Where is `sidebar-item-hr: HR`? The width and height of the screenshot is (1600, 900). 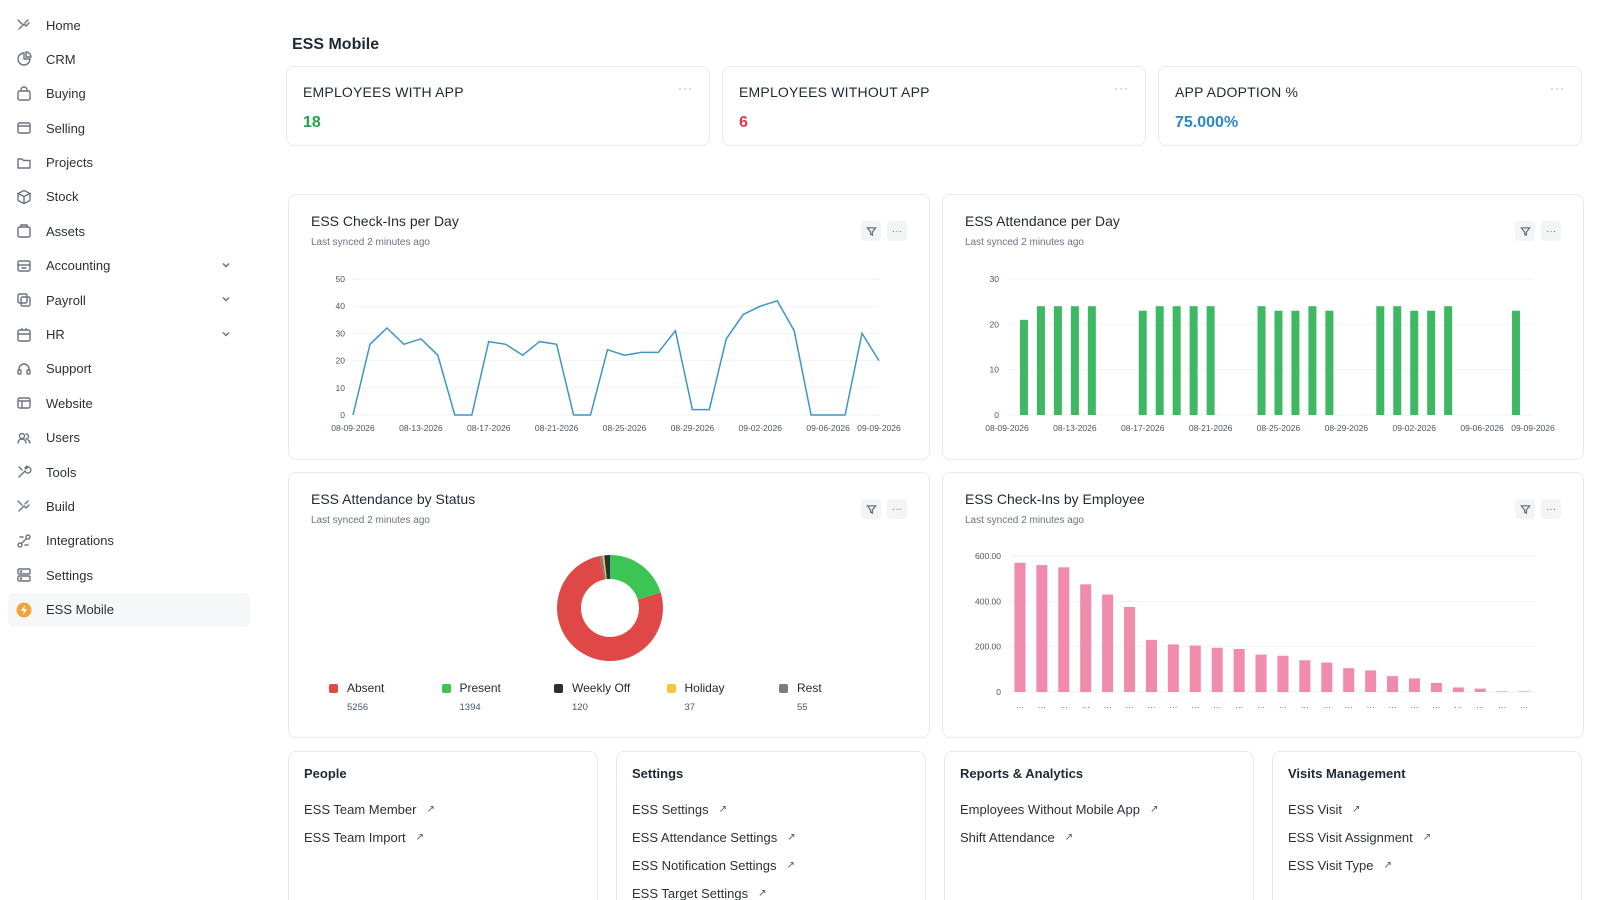 sidebar-item-hr: HR is located at coordinates (129, 335).